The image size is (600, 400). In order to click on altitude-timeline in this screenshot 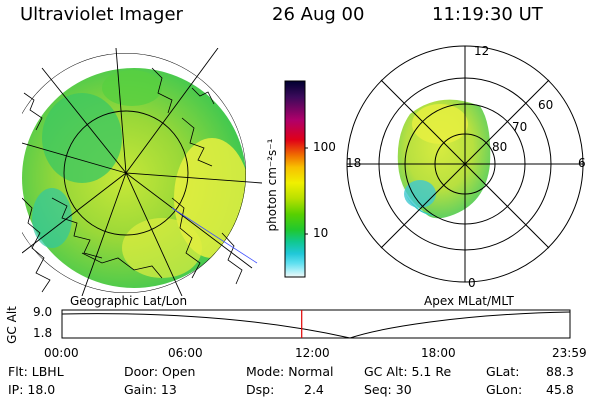, I will do `click(316, 324)`.